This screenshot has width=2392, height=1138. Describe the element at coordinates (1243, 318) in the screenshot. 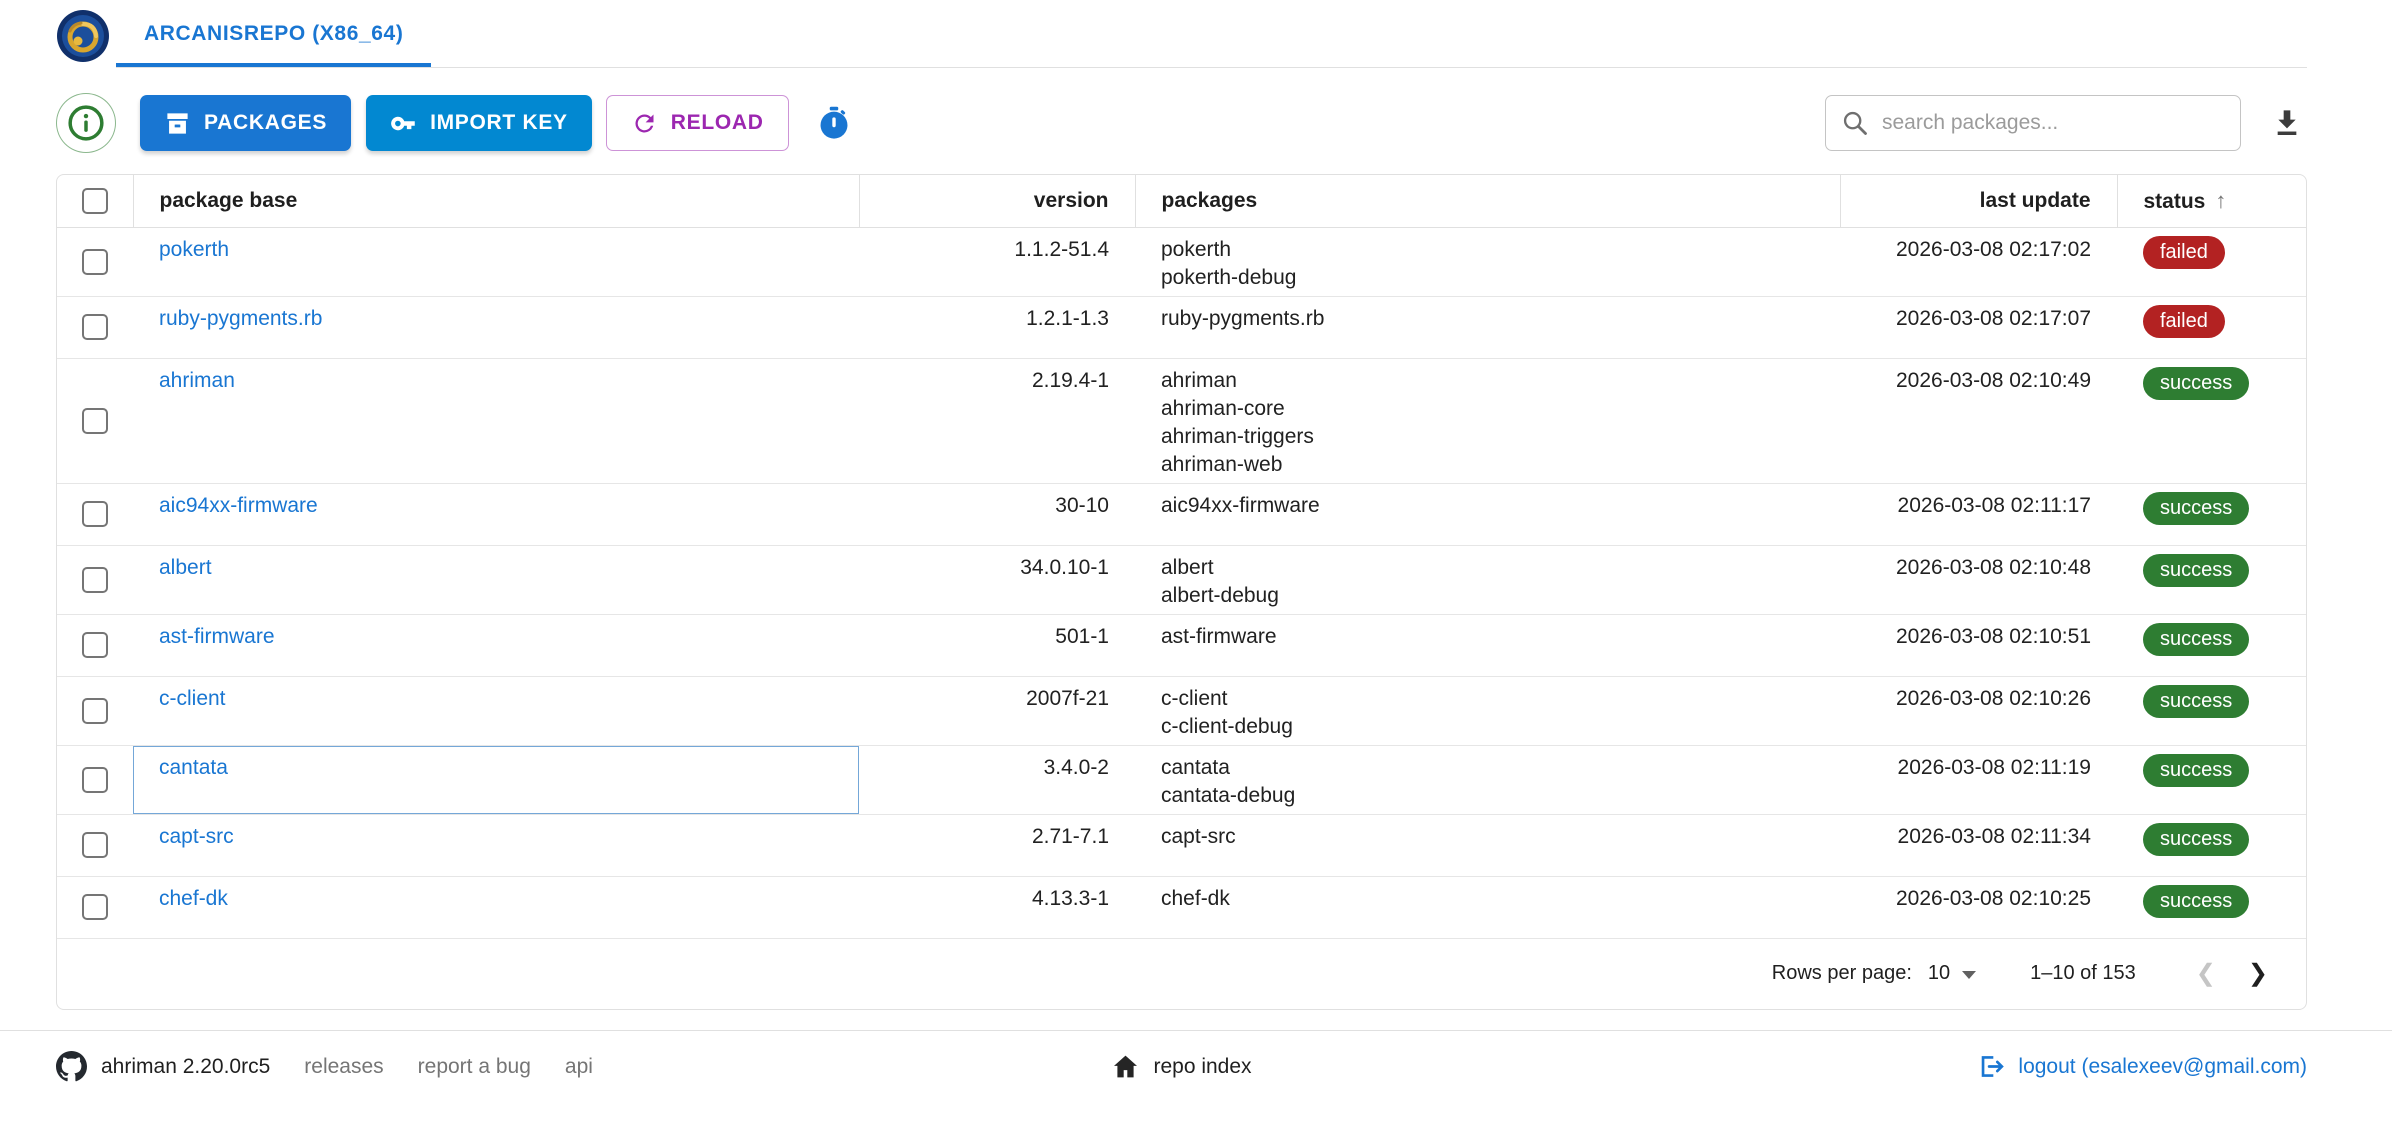

I see `package-name: ruby-pygments.rb` at that location.